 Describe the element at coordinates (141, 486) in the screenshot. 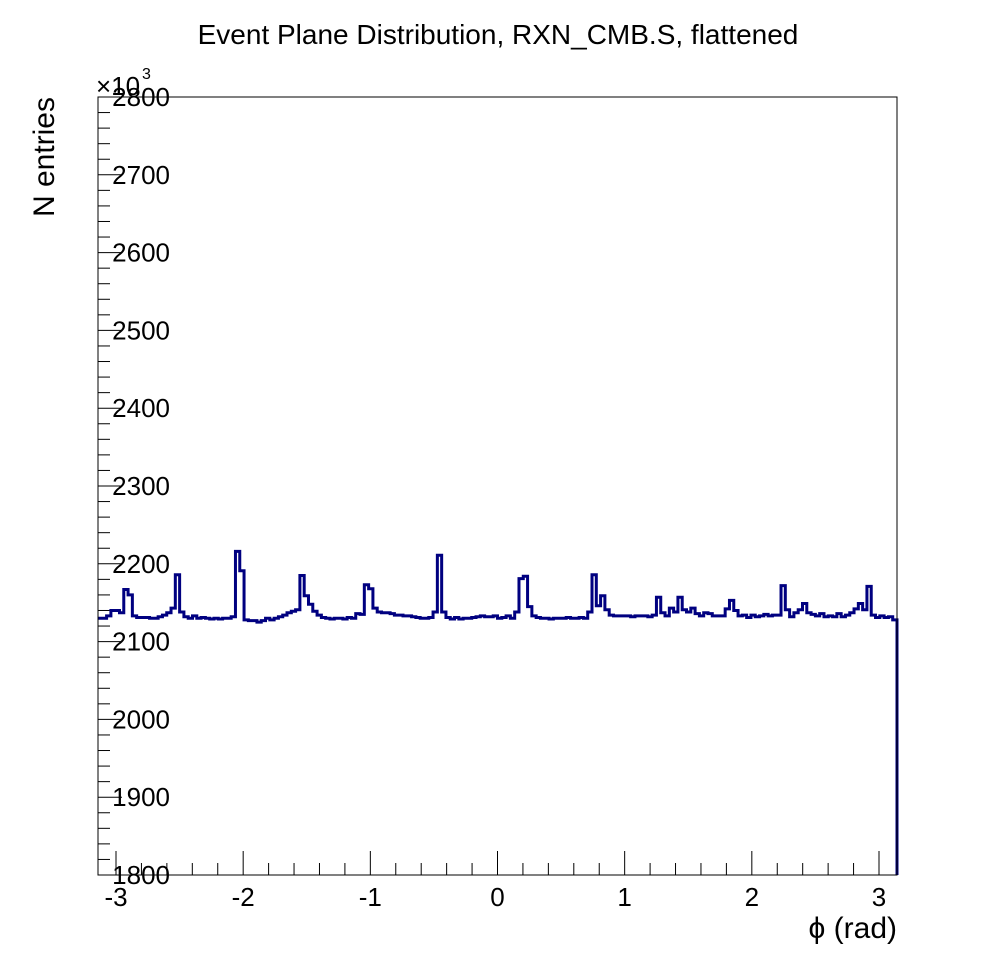

I see `y-tick-label: 2300` at that location.